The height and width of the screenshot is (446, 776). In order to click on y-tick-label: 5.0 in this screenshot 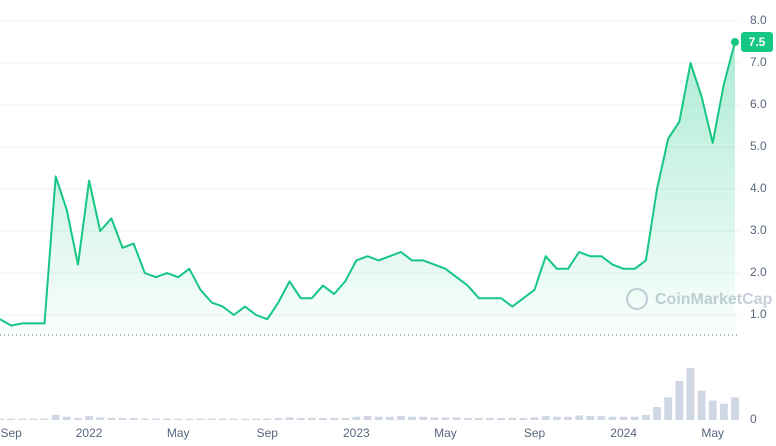, I will do `click(758, 146)`.